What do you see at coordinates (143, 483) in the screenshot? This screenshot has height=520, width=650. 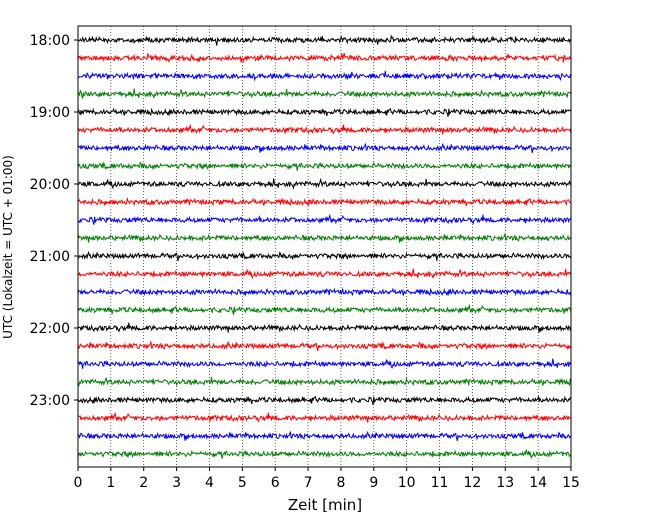 I see `x-tick-label-2: 2` at bounding box center [143, 483].